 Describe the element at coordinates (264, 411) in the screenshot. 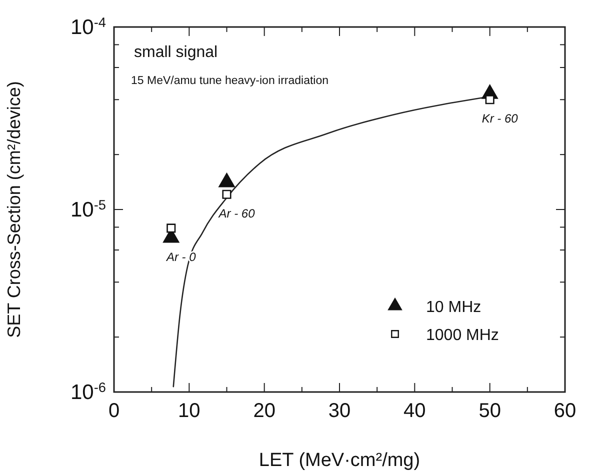

I see `x-tick-label: 20` at that location.